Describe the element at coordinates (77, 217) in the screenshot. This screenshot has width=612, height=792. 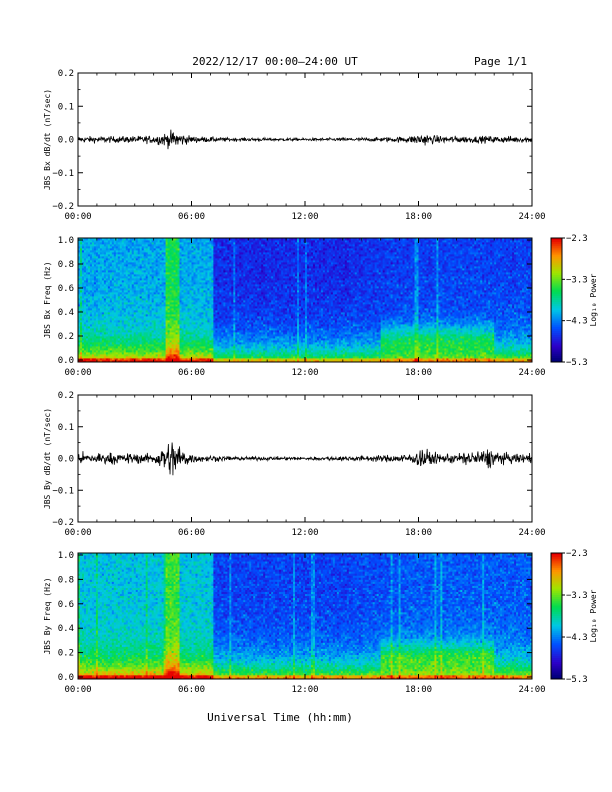
I see `x-tick-label: 00:00` at that location.